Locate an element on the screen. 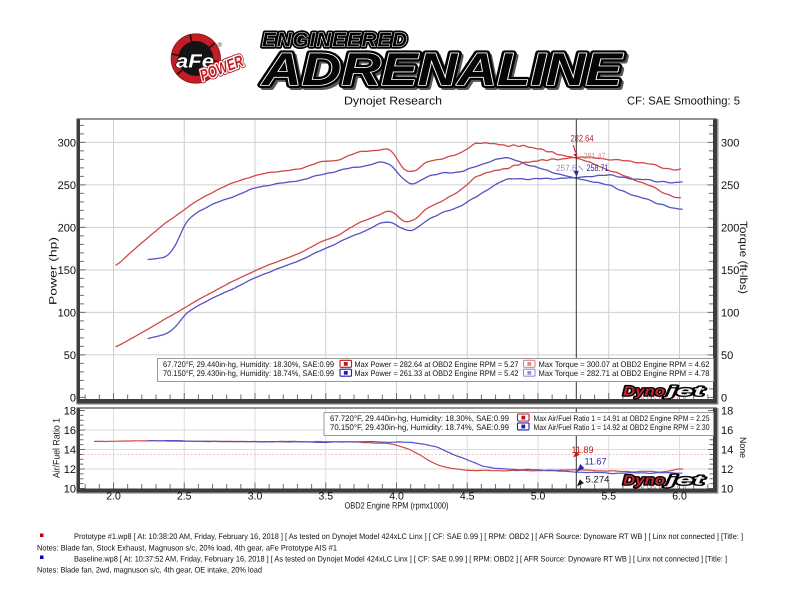 This screenshot has height=600, width=800. svg-text: 11.67 is located at coordinates (596, 462).